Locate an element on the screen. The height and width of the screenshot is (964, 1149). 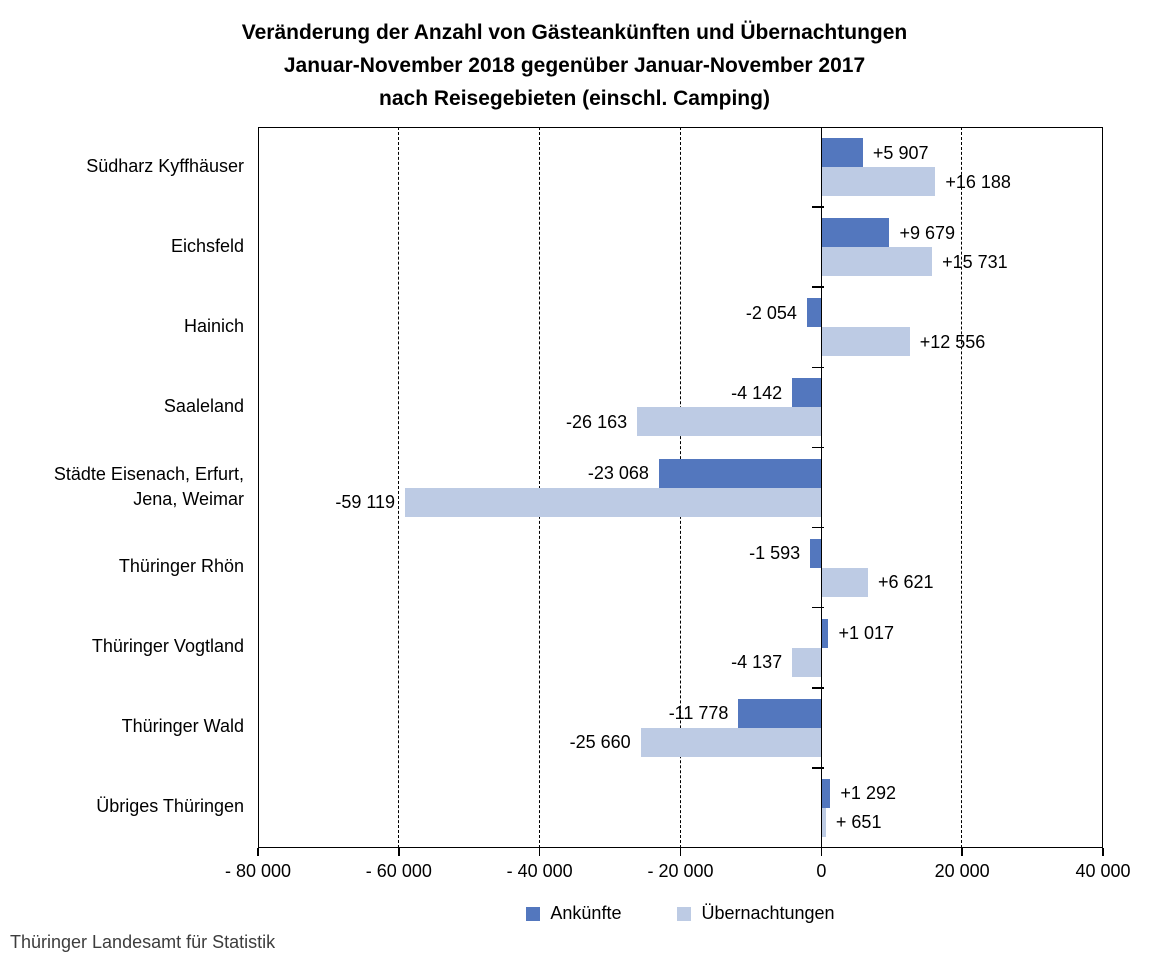
chart-legend: Ankünfte Übernachtungen is located at coordinates (680, 913).